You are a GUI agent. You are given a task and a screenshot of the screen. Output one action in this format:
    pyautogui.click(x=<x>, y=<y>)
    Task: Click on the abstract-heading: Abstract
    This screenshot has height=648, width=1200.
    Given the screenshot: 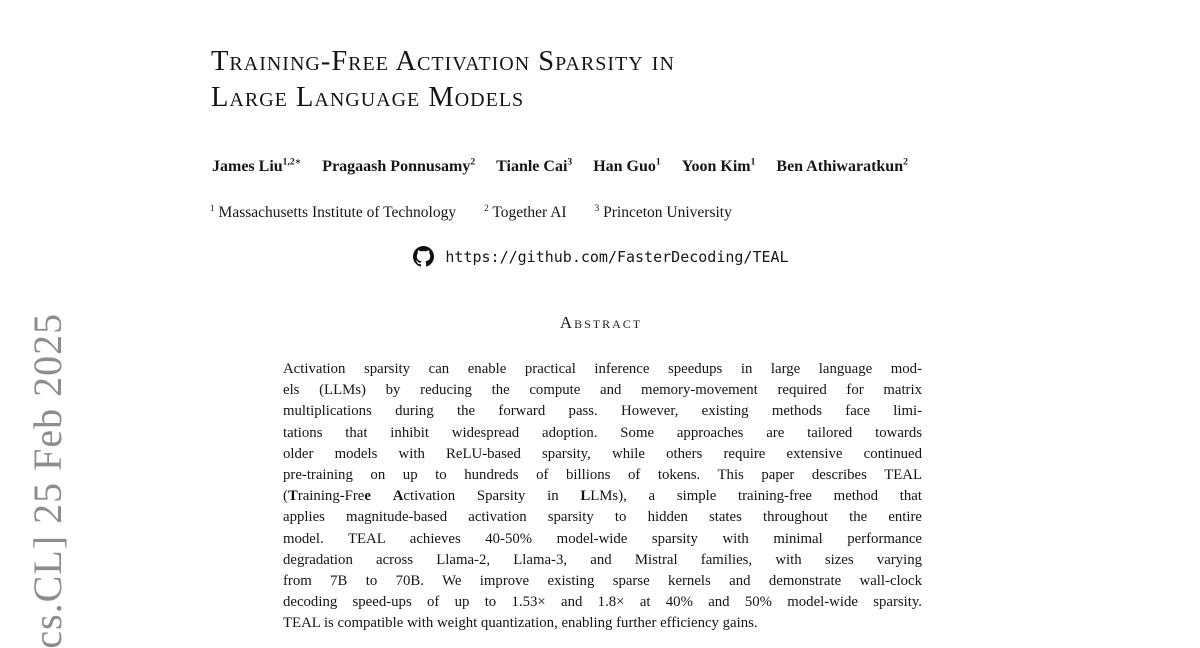 What is the action you would take?
    pyautogui.click(x=601, y=322)
    